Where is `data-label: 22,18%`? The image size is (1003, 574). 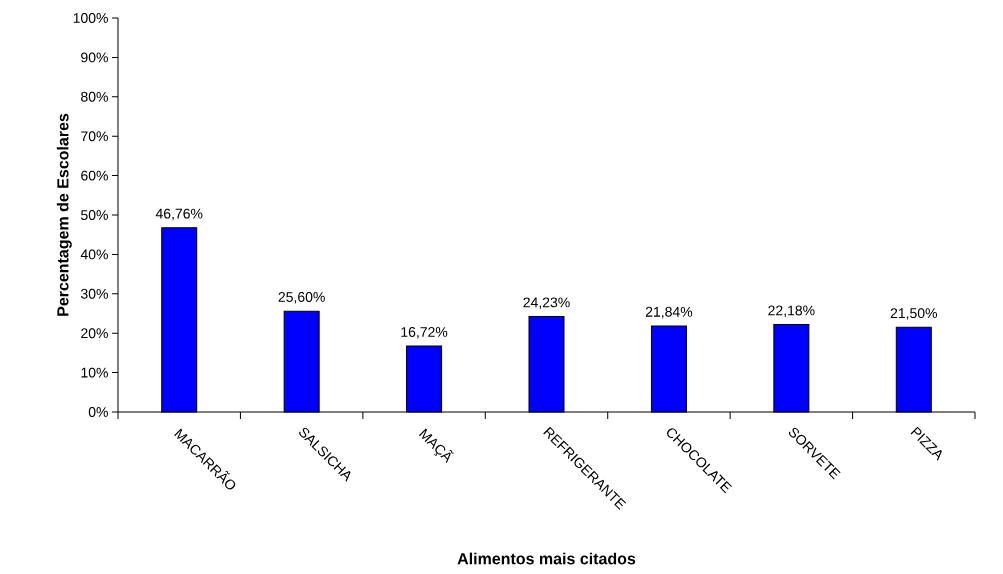 data-label: 22,18% is located at coordinates (791, 311).